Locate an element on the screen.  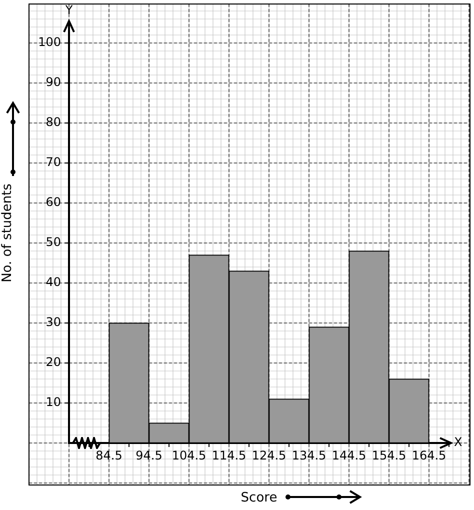
y-tick-label: 90 is located at coordinates (53, 82).